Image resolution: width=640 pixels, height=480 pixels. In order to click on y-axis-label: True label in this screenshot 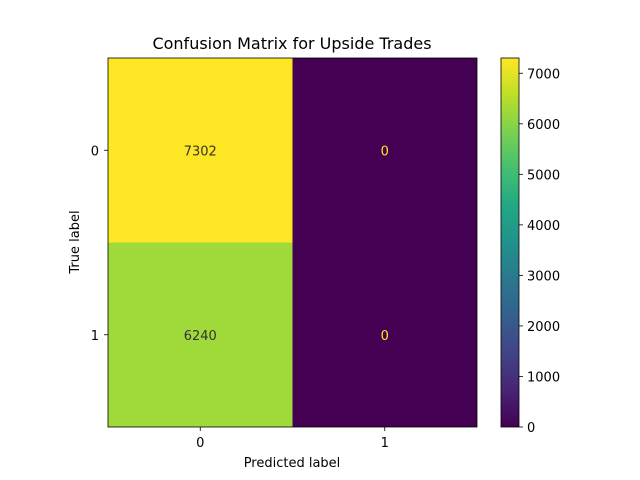, I will do `click(75, 242)`.